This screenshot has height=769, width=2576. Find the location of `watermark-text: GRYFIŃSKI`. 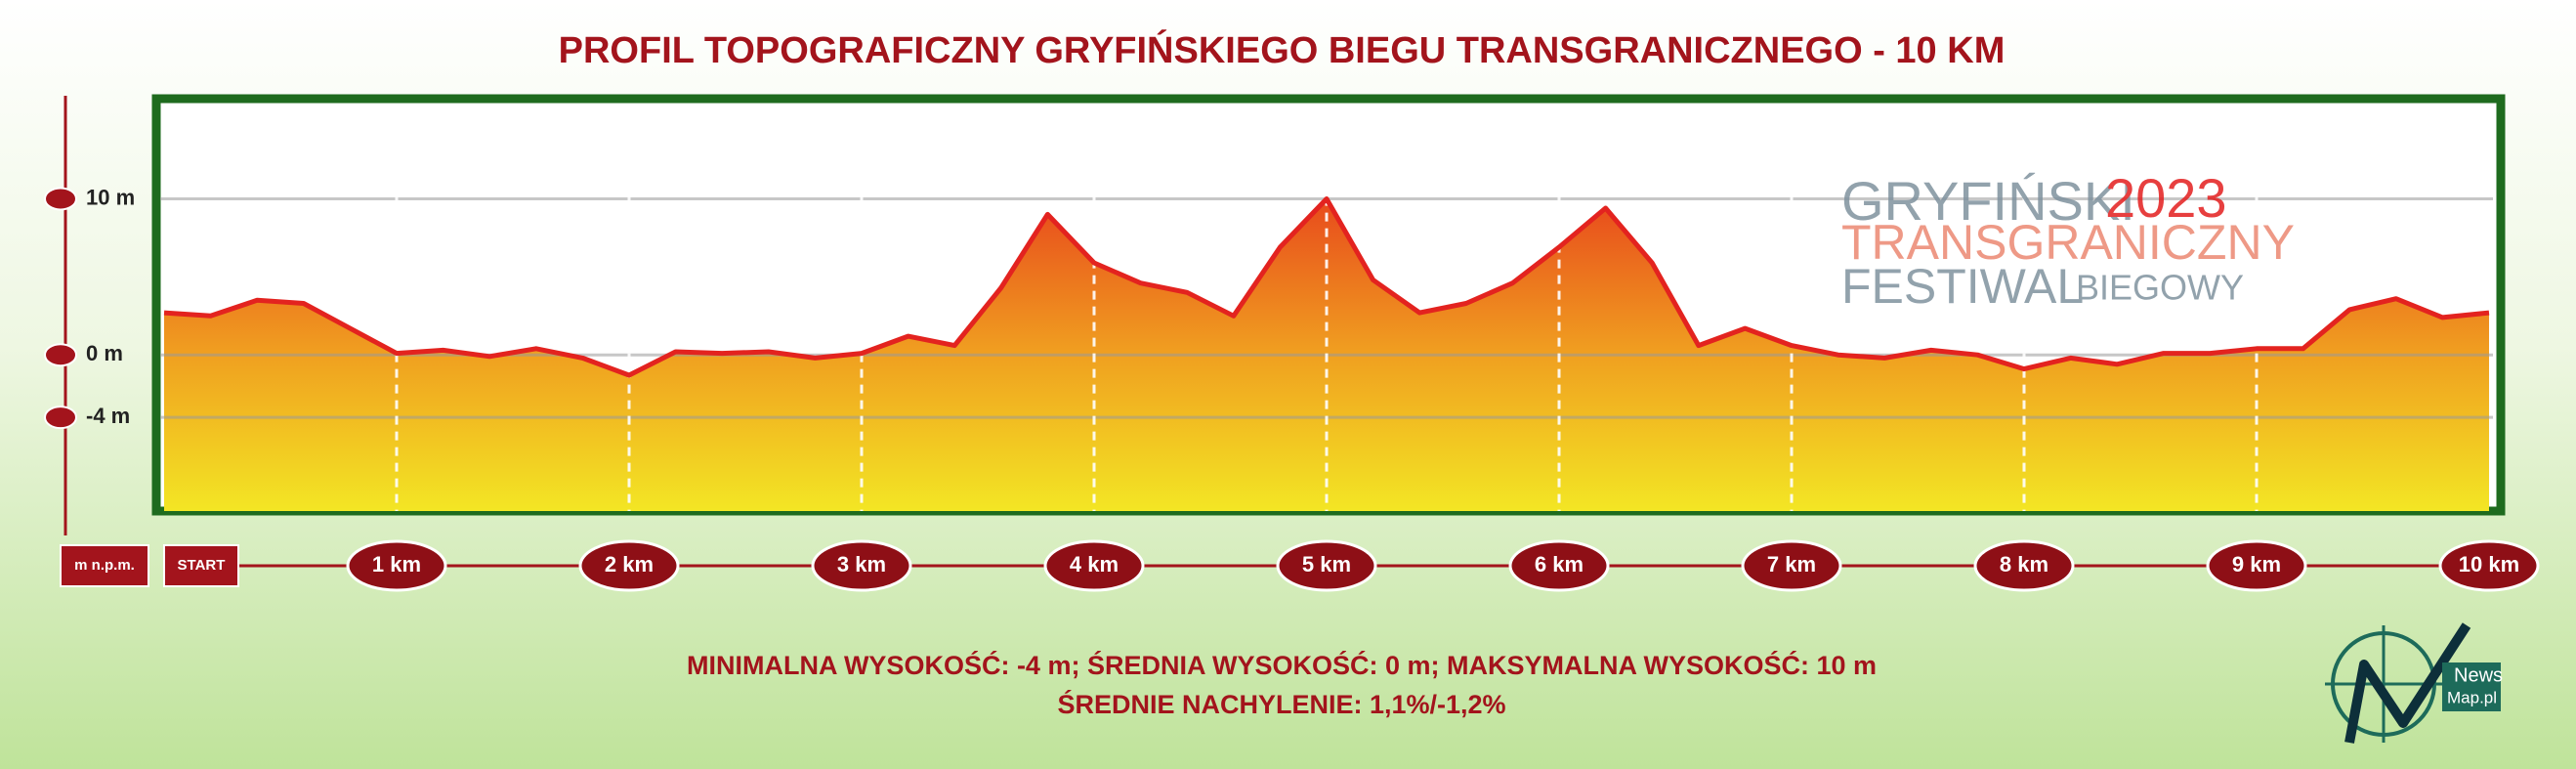

watermark-text: GRYFIŃSKI is located at coordinates (1988, 201).